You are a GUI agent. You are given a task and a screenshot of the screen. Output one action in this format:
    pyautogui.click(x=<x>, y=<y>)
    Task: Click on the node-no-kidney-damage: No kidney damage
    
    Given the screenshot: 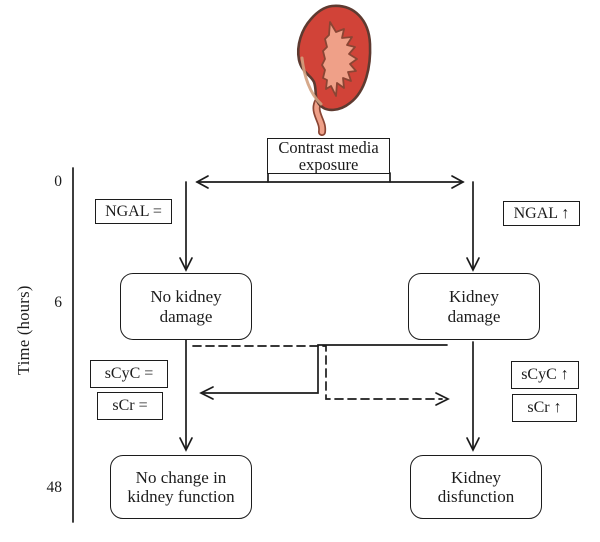 What is the action you would take?
    pyautogui.click(x=186, y=306)
    